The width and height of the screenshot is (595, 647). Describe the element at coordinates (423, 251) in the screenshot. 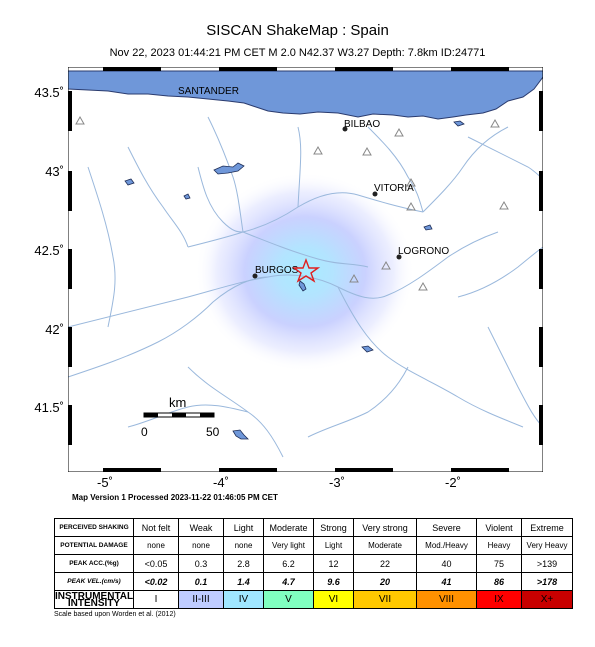

I see `city-label-logrono: LOGRONO` at that location.